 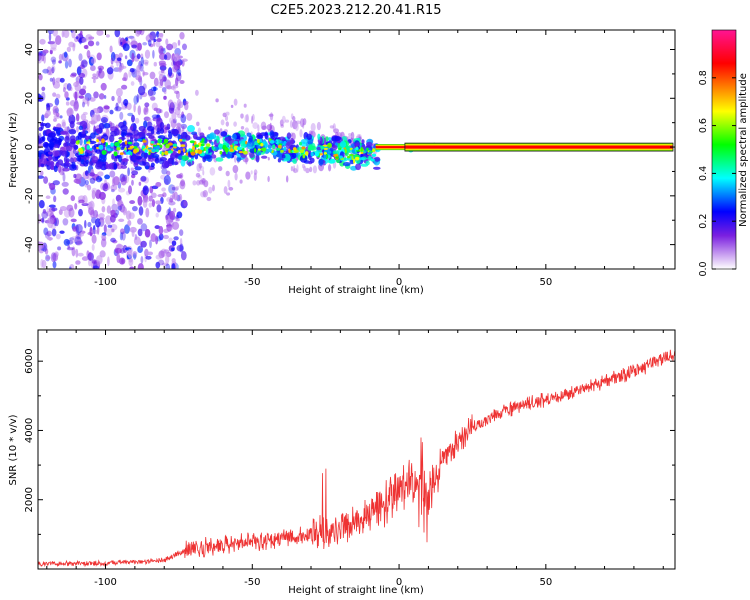 I want to click on spectrogram-xlabel: Height of straight line (km), so click(x=356, y=290).